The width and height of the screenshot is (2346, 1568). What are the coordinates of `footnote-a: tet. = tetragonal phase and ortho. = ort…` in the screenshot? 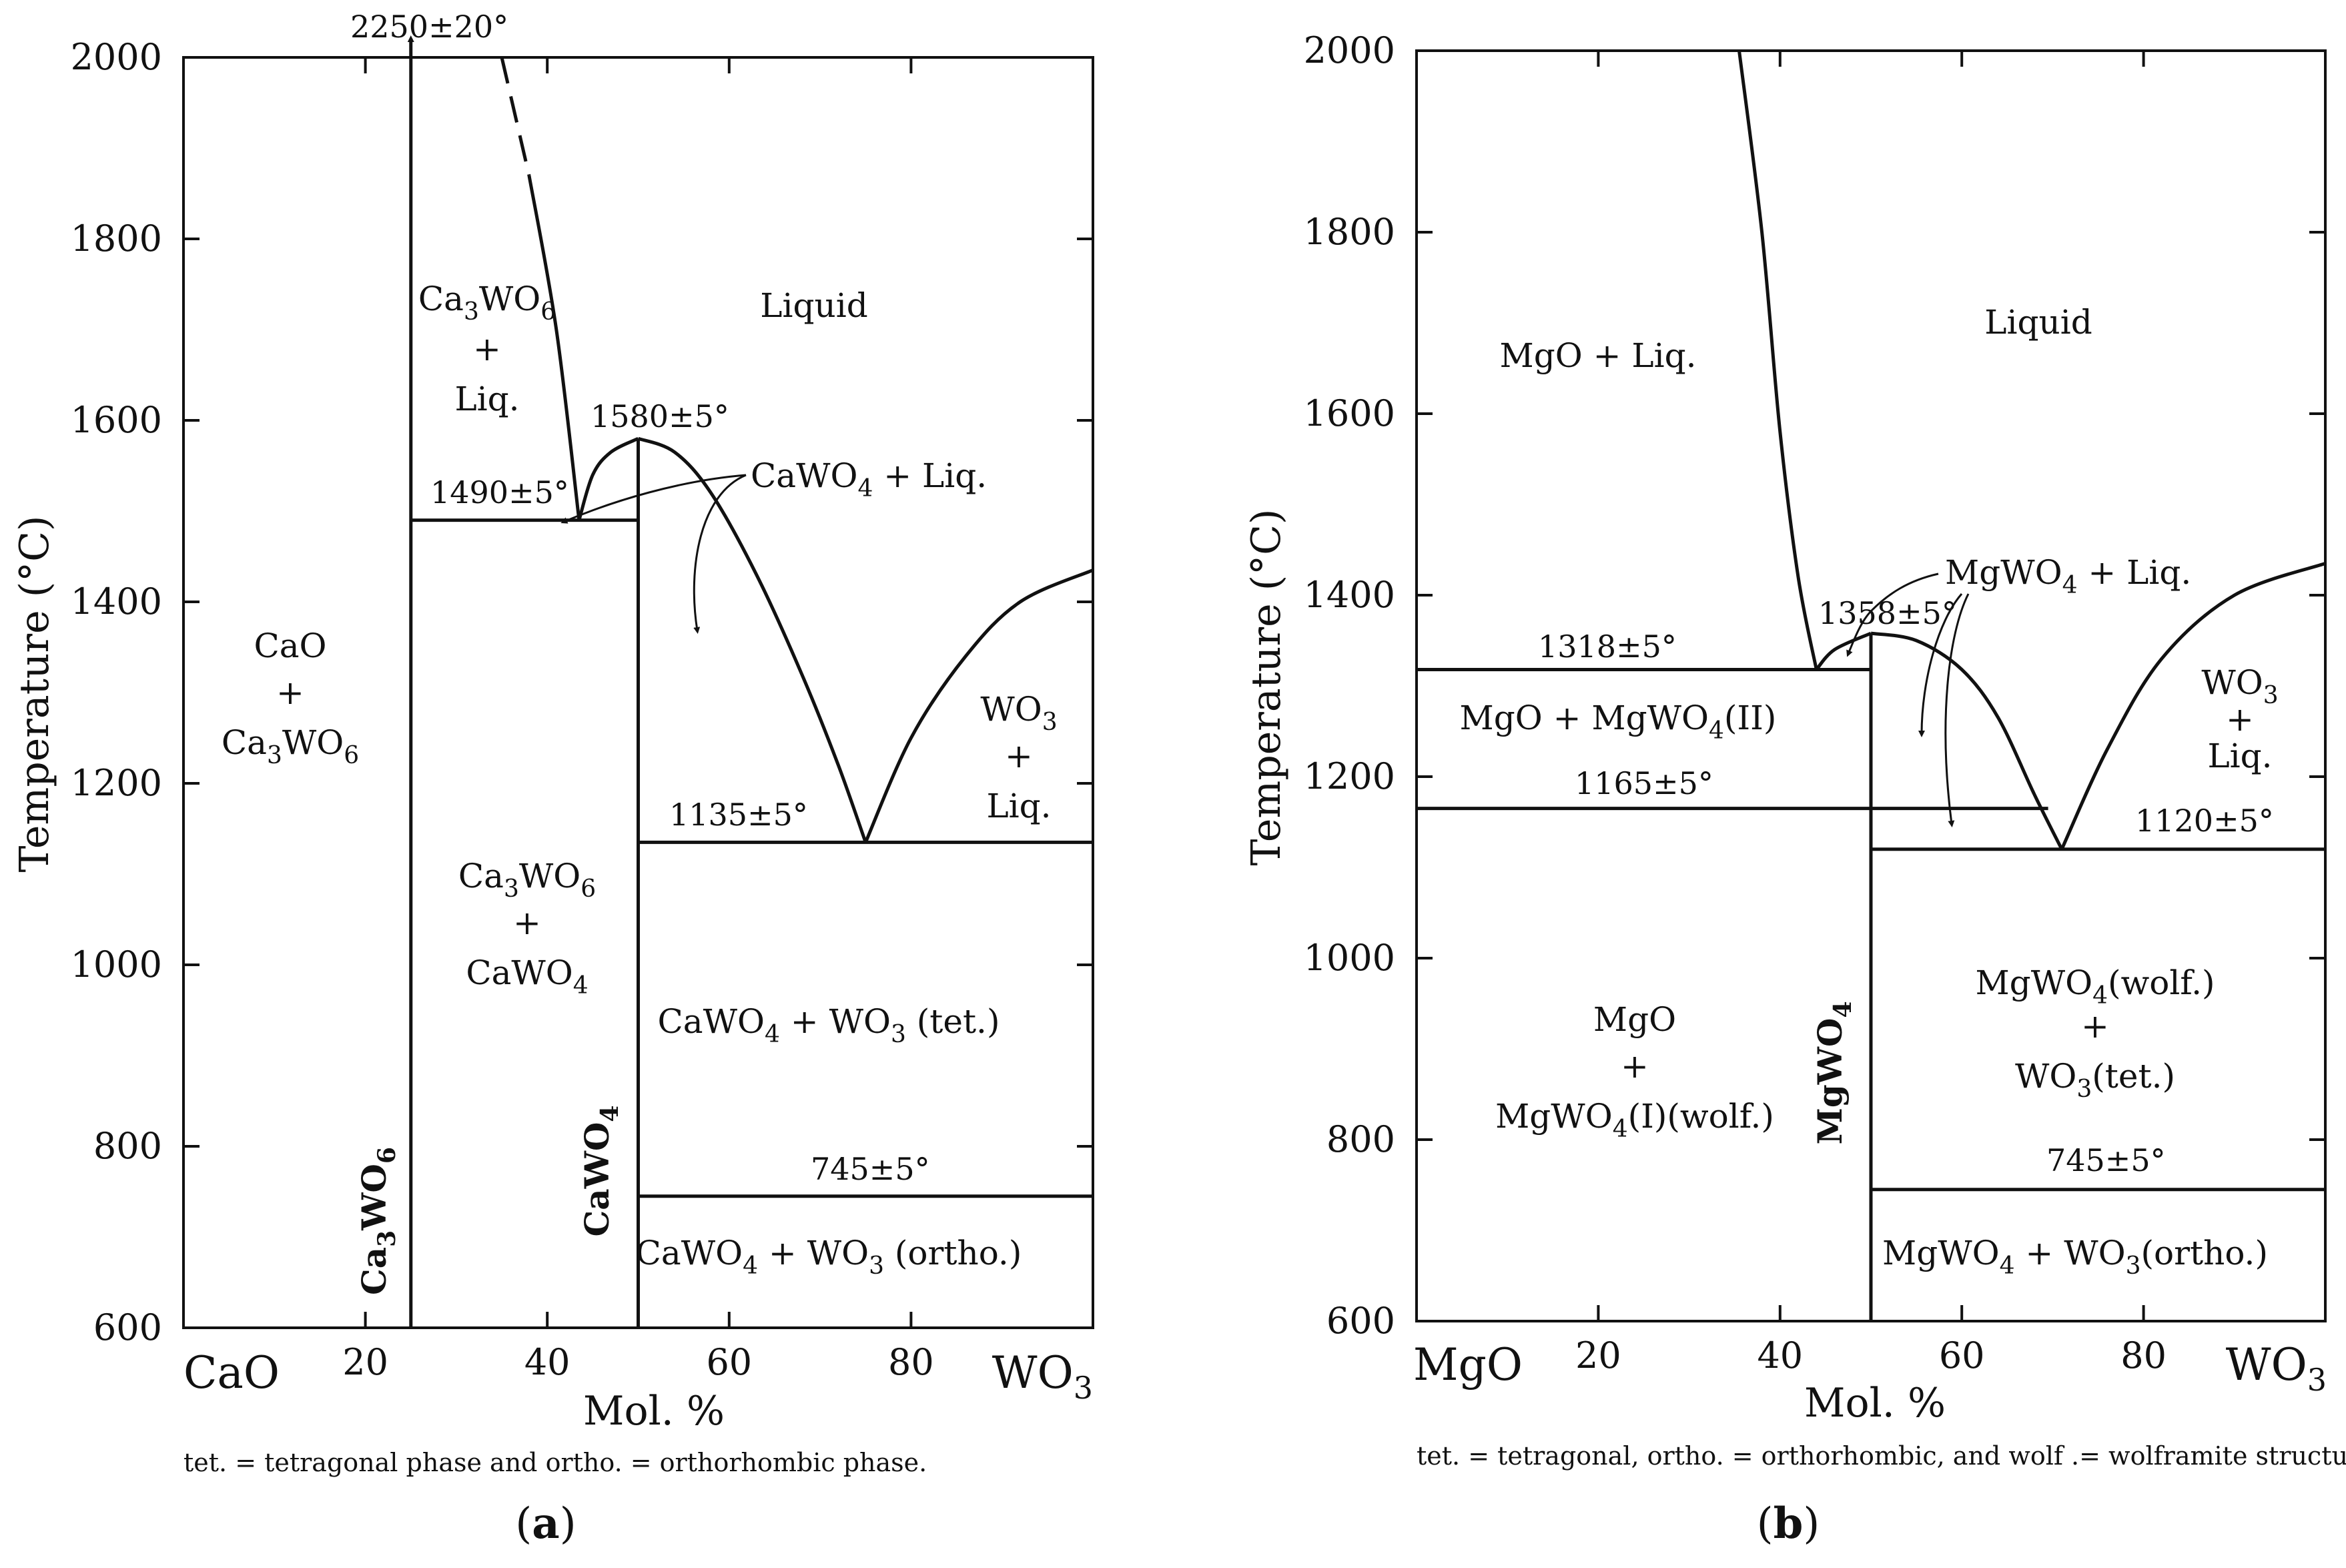 It's located at (555, 1462).